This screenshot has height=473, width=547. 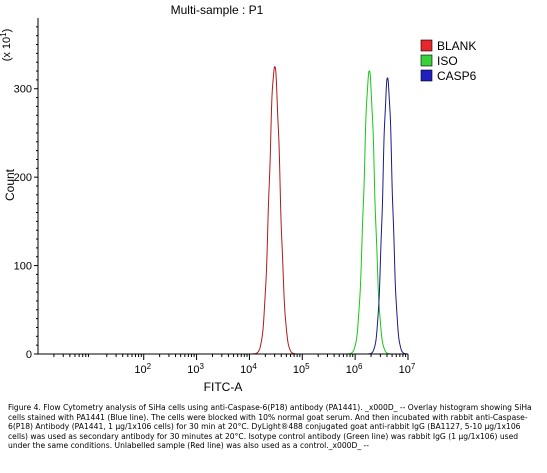 I want to click on legend-label-blank: BLANK, so click(x=456, y=46).